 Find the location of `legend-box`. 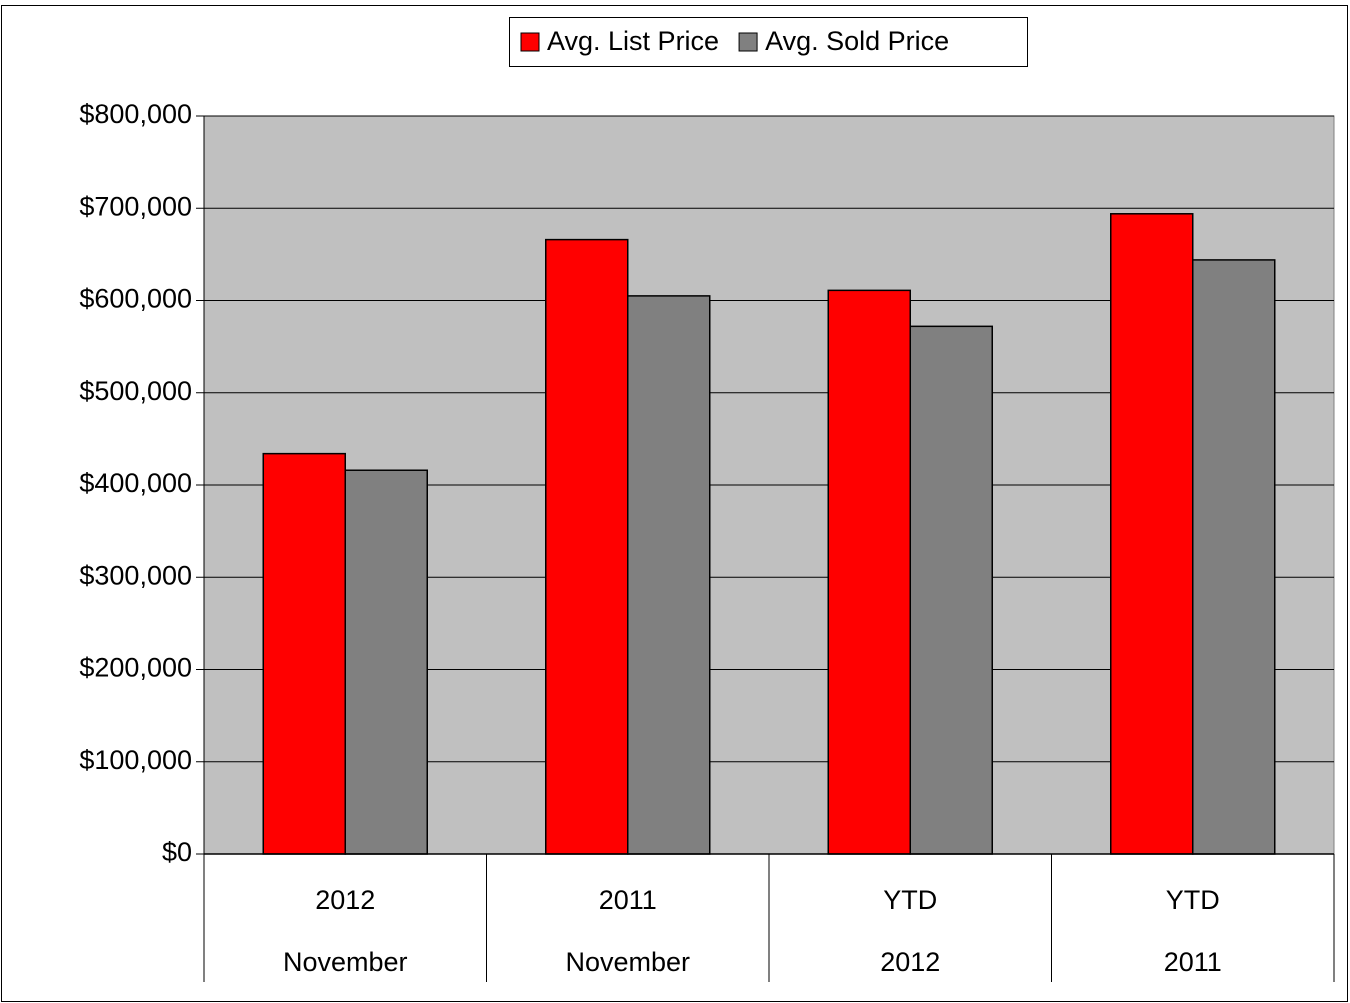

legend-box is located at coordinates (768, 42).